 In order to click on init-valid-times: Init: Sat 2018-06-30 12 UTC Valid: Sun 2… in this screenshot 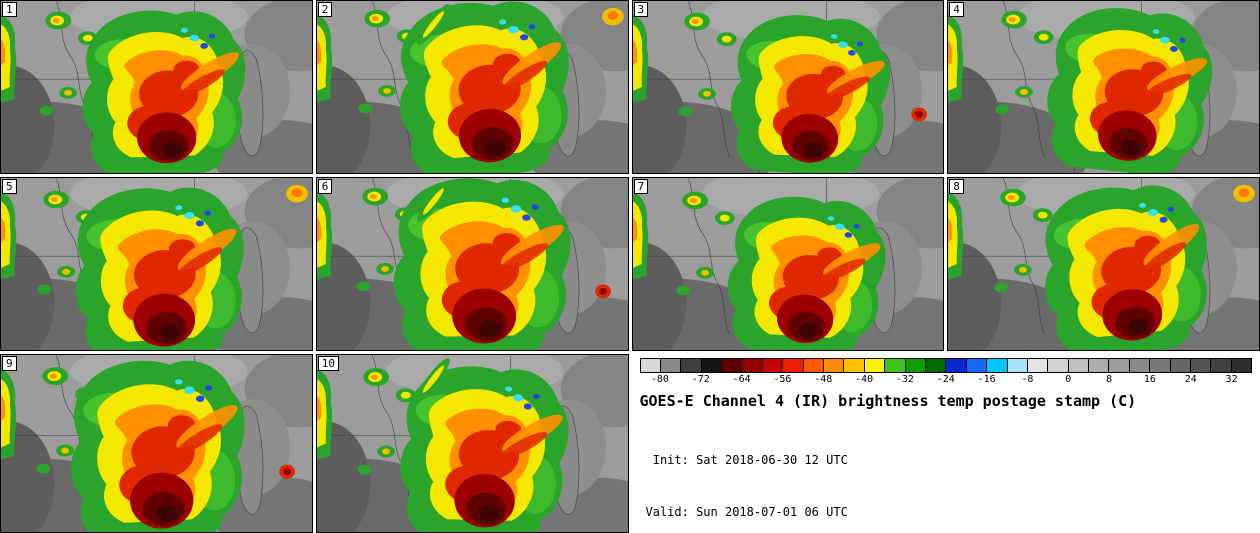, I will do `click(953, 475)`.